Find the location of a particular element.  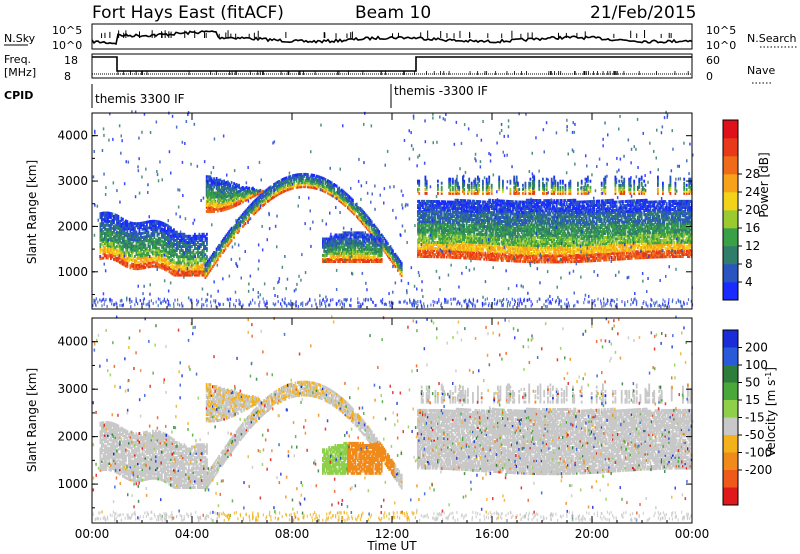

freq-tick-top: 18 is located at coordinates (71, 60).